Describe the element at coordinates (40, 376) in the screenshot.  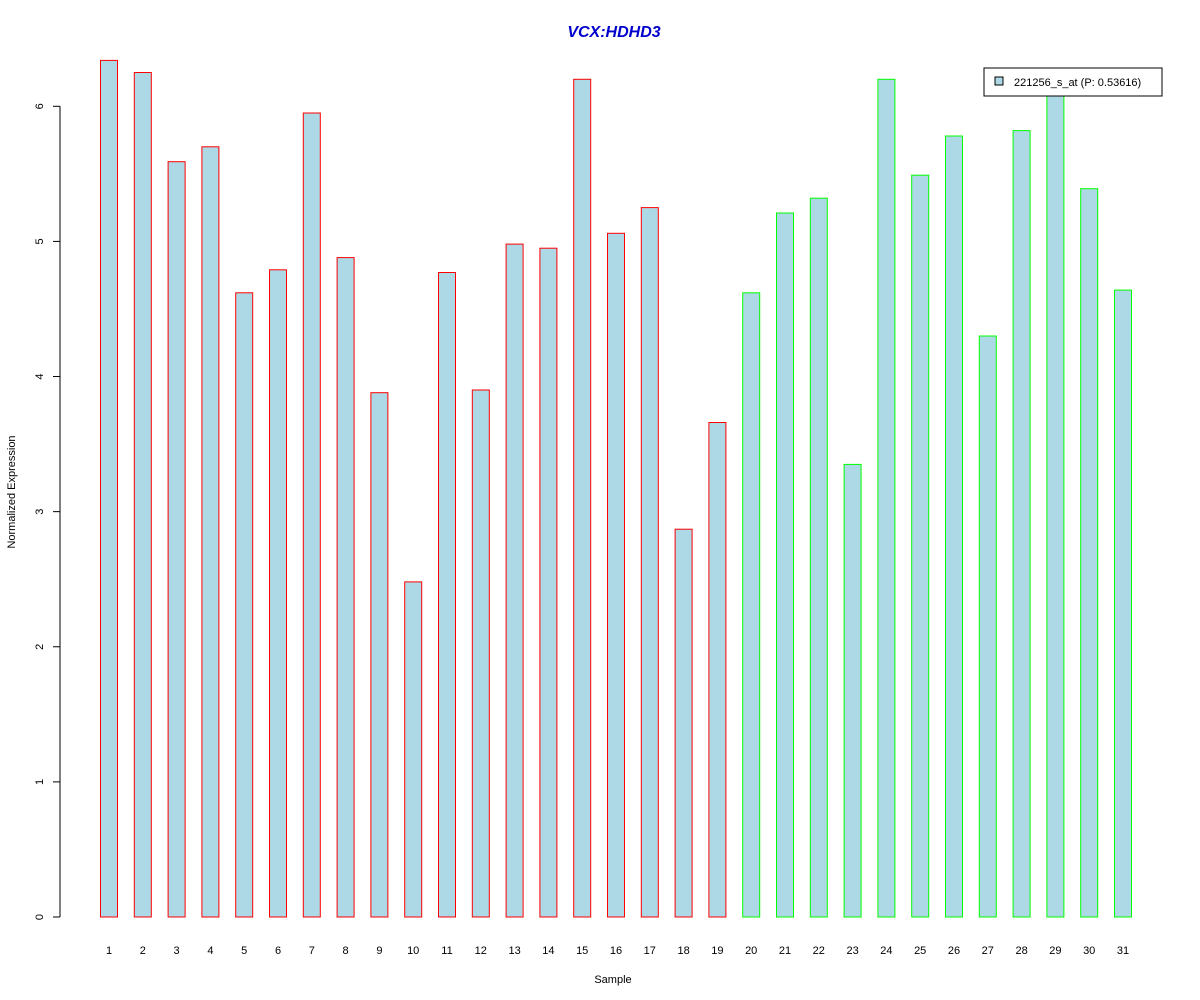
I see `y-tick-label: 4` at that location.